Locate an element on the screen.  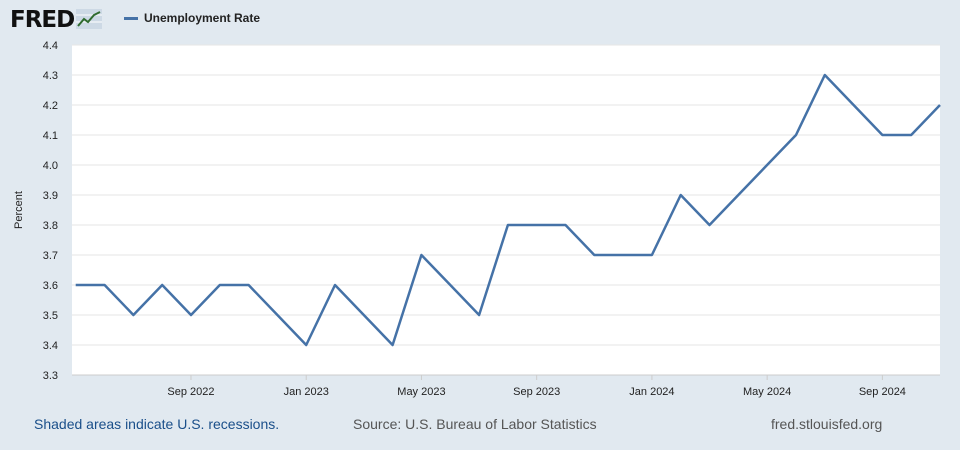
chart-legend: Unemployment Rate is located at coordinates (192, 18).